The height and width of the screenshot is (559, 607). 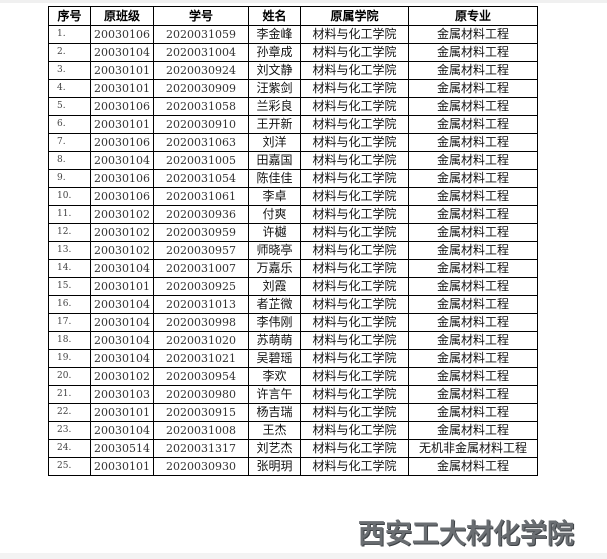 What do you see at coordinates (69, 250) in the screenshot?
I see `cell-index: 13.` at bounding box center [69, 250].